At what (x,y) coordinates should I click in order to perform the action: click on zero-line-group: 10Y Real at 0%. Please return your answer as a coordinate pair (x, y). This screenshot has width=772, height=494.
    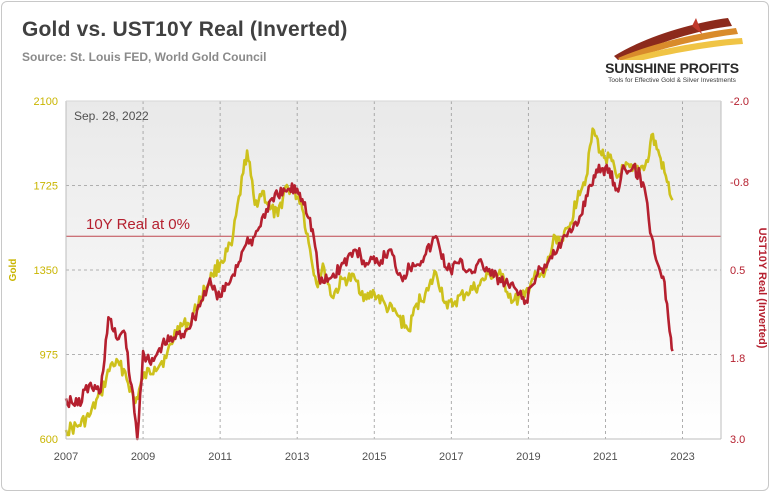
    Looking at the image, I should click on (393, 226).